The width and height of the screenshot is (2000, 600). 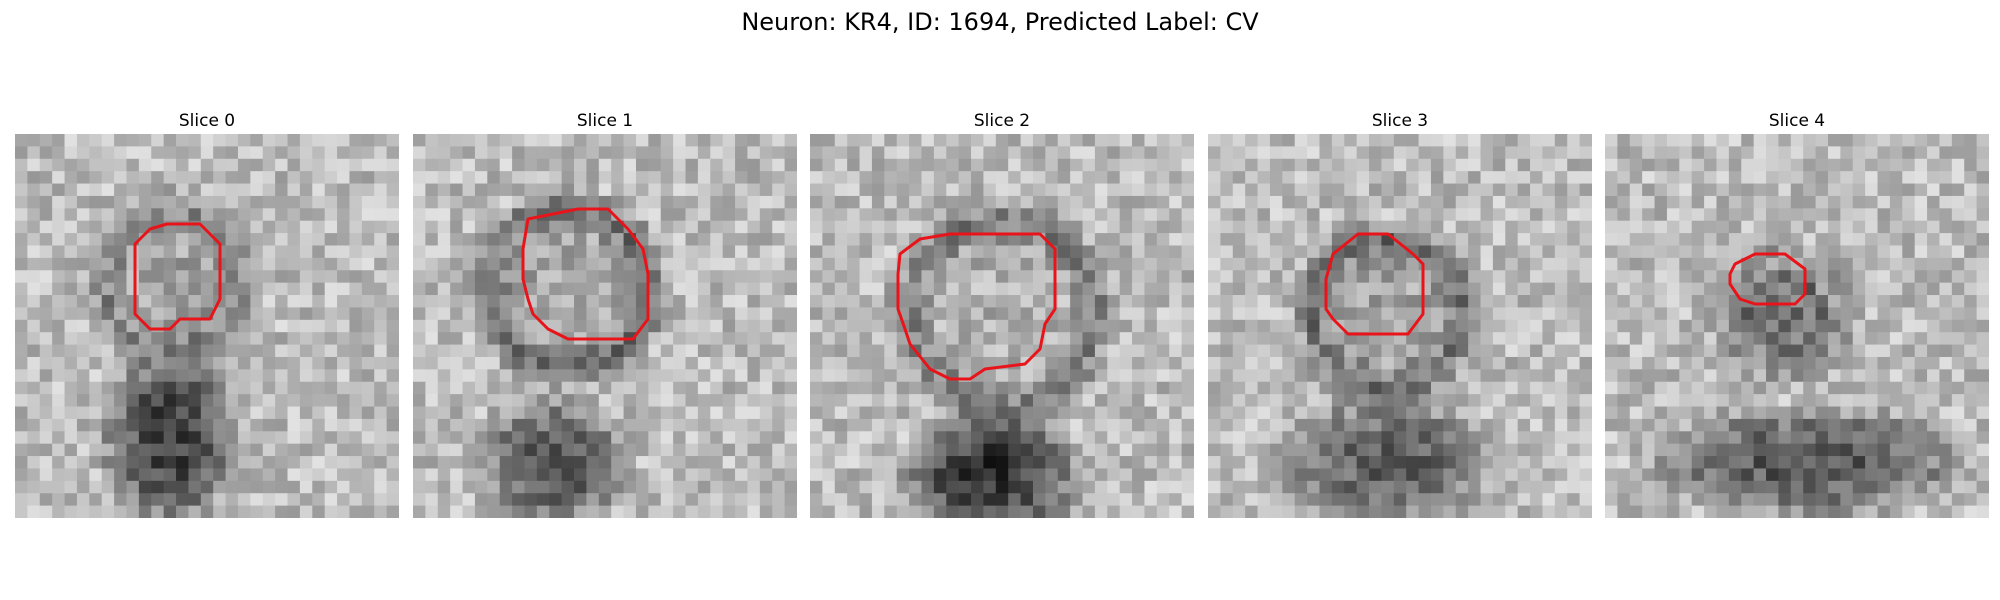 I want to click on segmentation-contour, so click(x=585, y=274).